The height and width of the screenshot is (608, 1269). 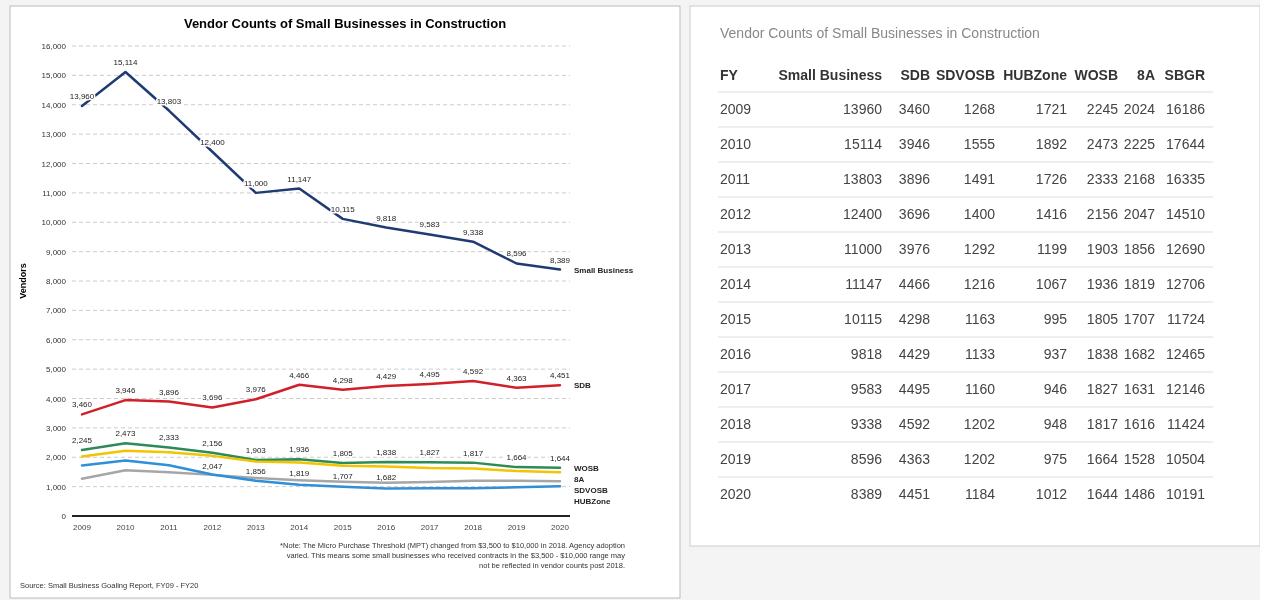 I want to click on x-tick-label: HUBZone, so click(x=1035, y=75).